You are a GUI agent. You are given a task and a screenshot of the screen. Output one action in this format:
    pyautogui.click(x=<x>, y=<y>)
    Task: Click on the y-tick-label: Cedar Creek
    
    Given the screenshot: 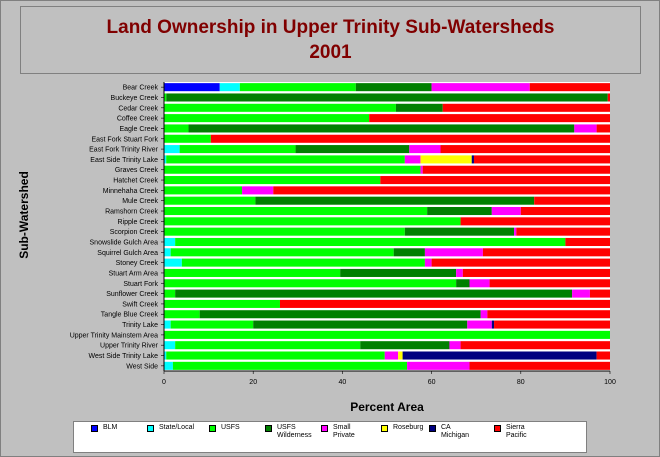 What is the action you would take?
    pyautogui.click(x=138, y=108)
    